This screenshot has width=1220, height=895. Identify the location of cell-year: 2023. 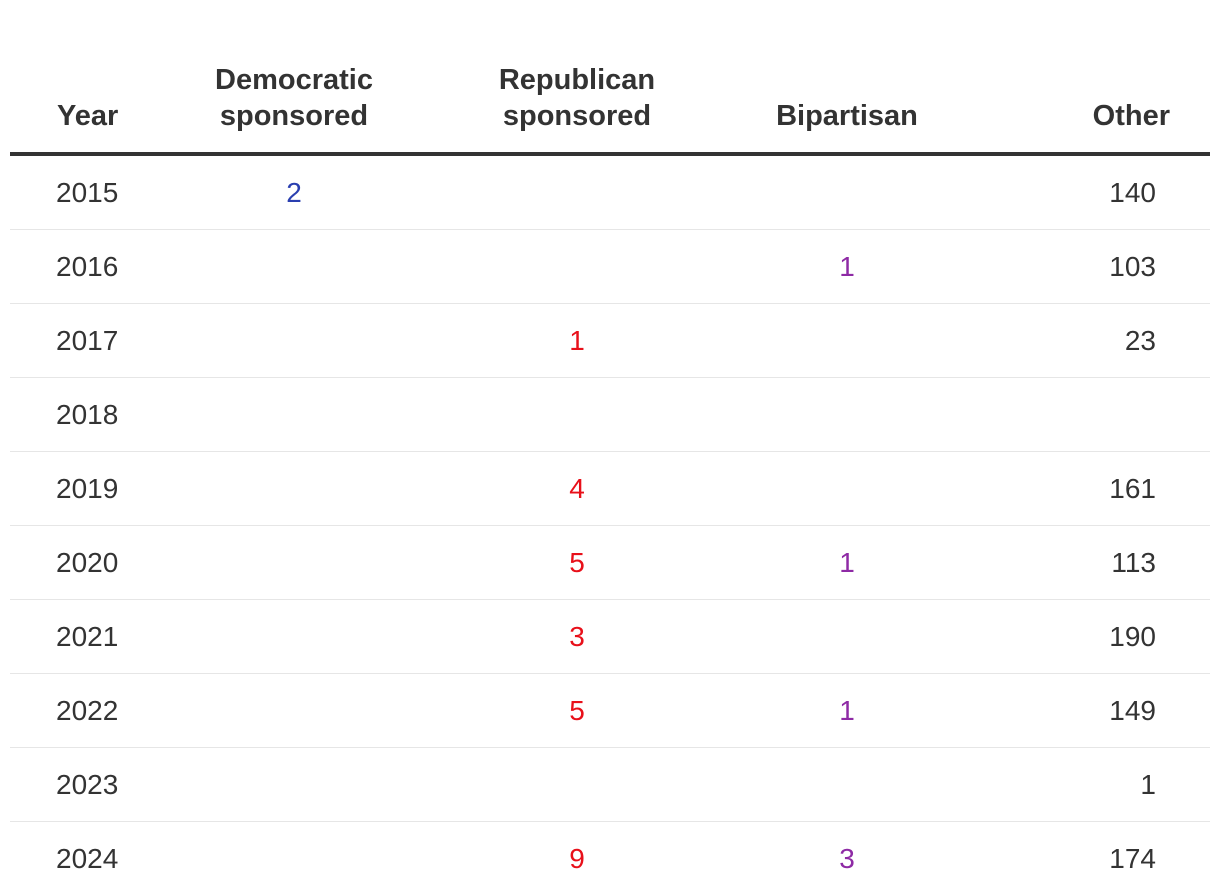
(87, 785).